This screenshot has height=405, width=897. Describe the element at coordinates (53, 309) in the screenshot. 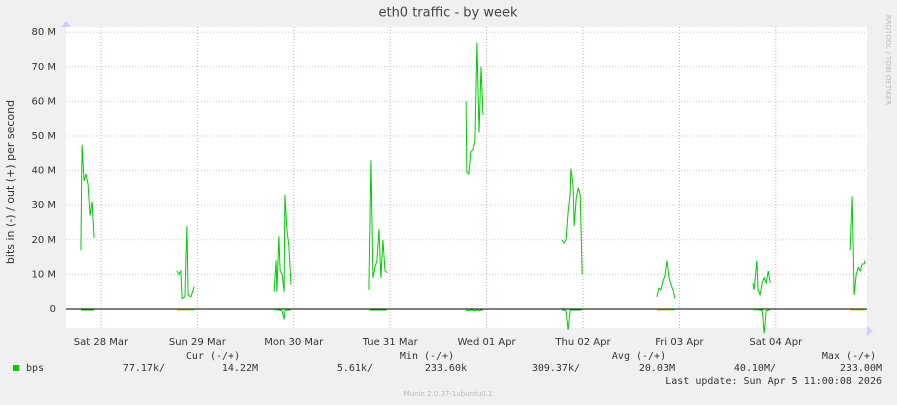

I see `y-tick-label: 0` at that location.